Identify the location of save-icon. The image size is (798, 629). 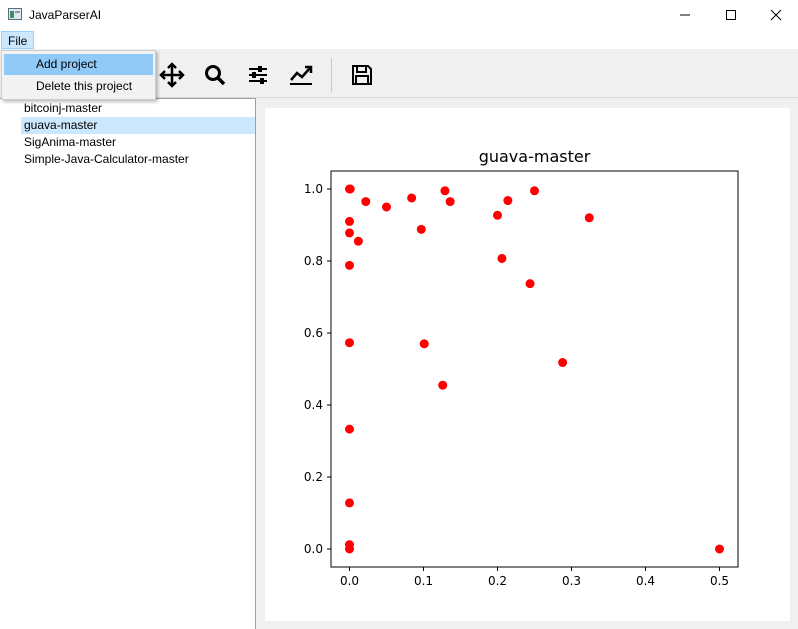
(362, 75).